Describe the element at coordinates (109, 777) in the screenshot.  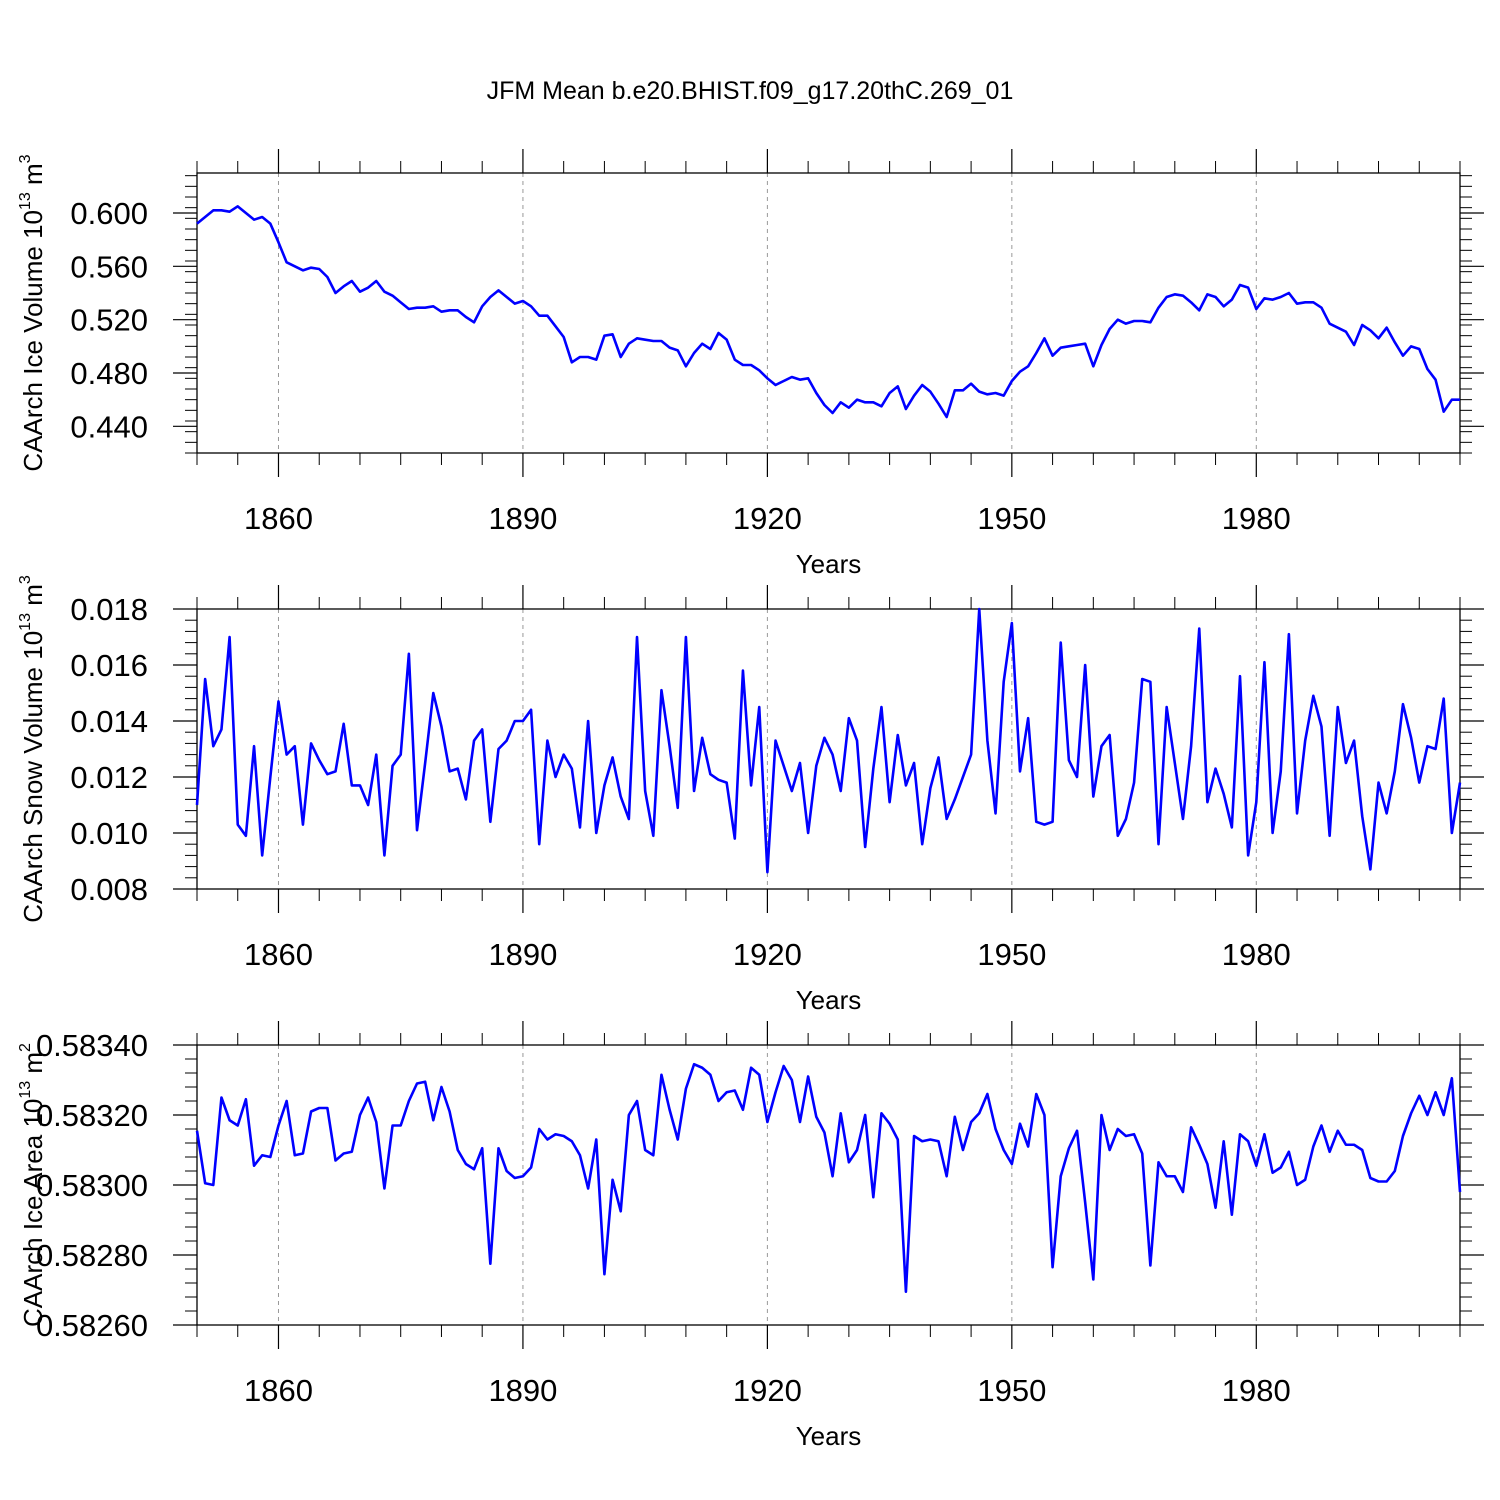
I see `y-tick-label: 0.012` at that location.